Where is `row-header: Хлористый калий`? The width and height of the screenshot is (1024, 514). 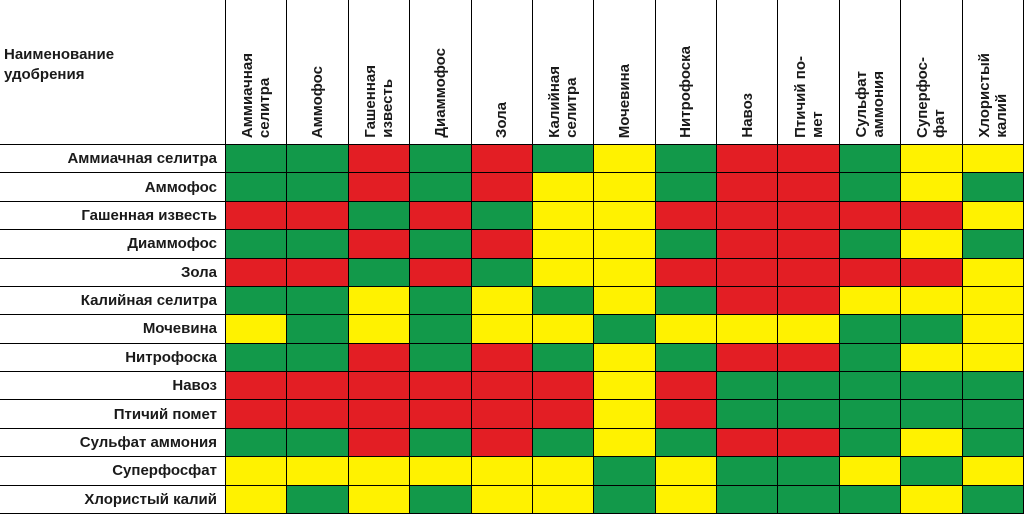
row-header: Хлористый калий is located at coordinates (113, 499).